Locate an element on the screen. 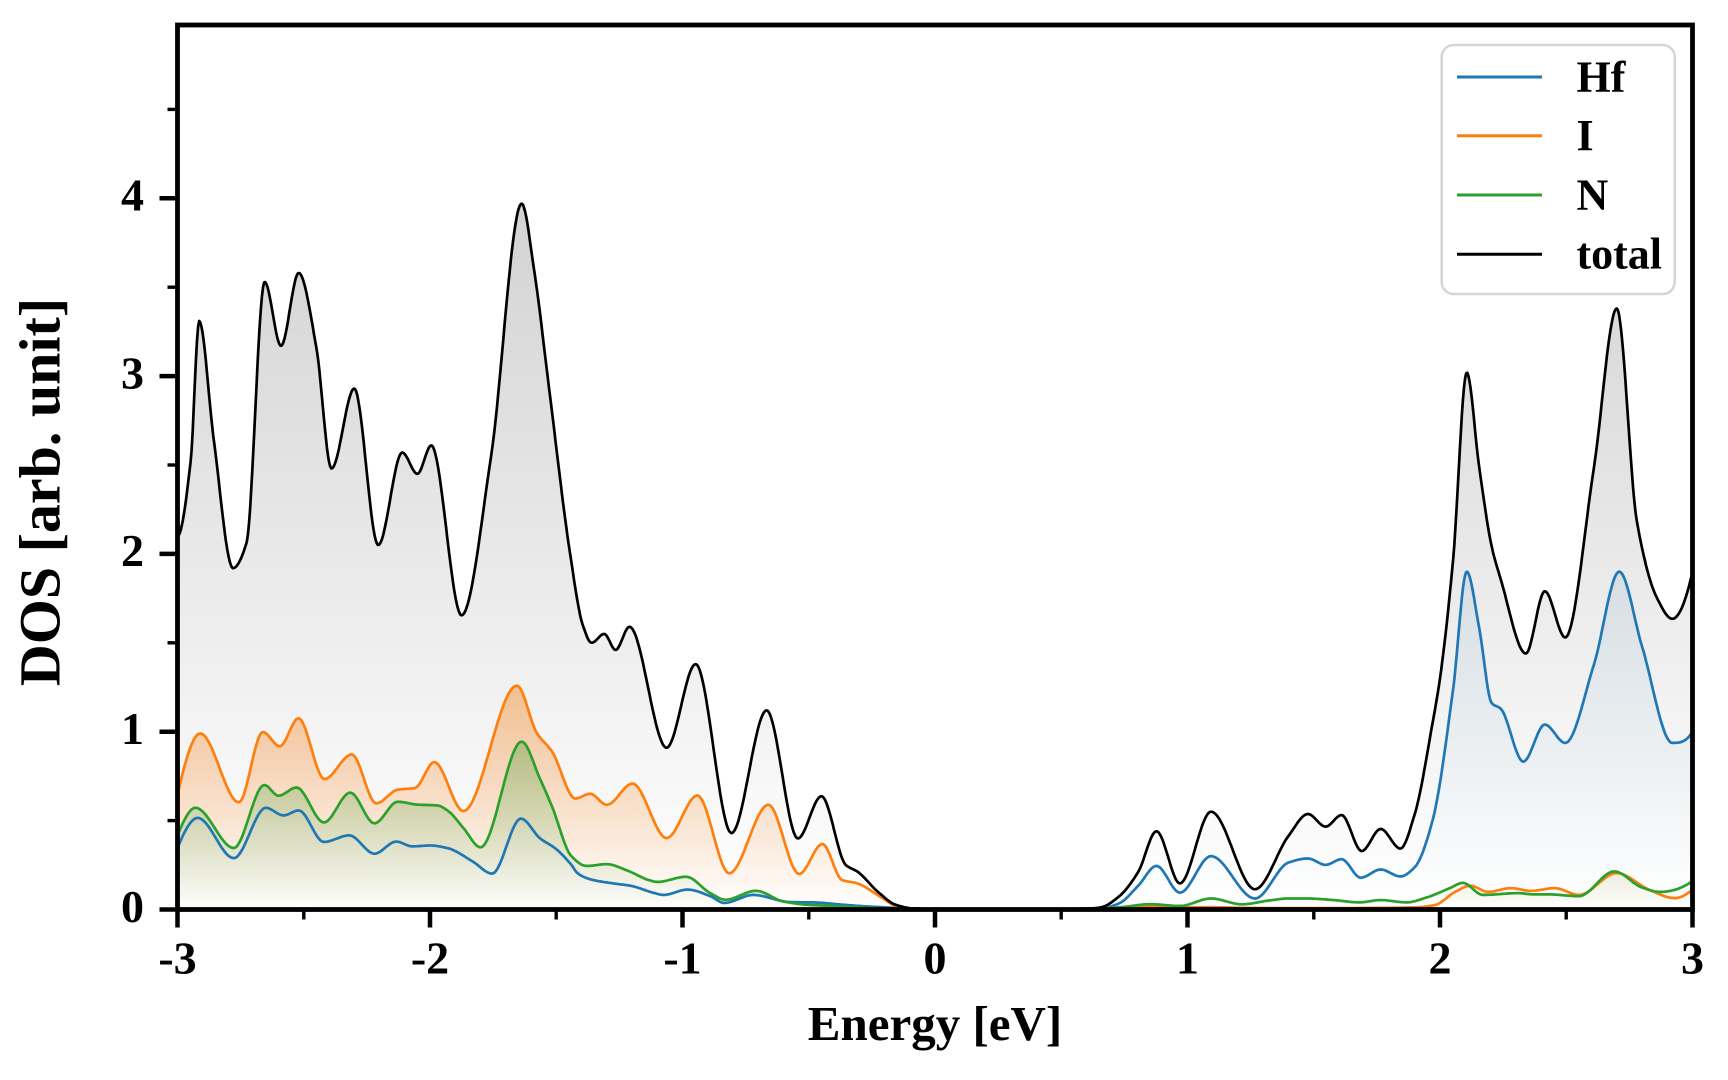  svg-text: 4 is located at coordinates (132, 195).